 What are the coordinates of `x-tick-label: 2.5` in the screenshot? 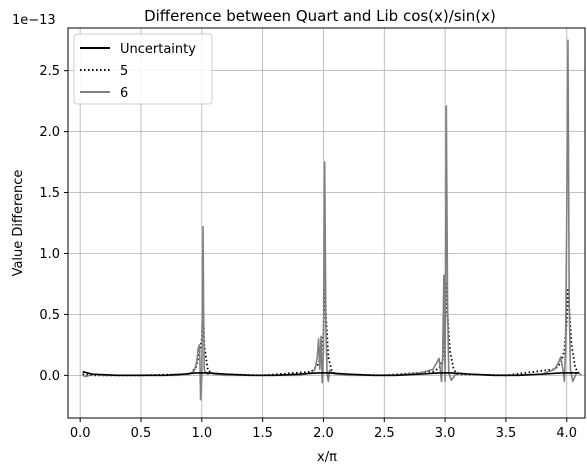 It's located at (384, 433).